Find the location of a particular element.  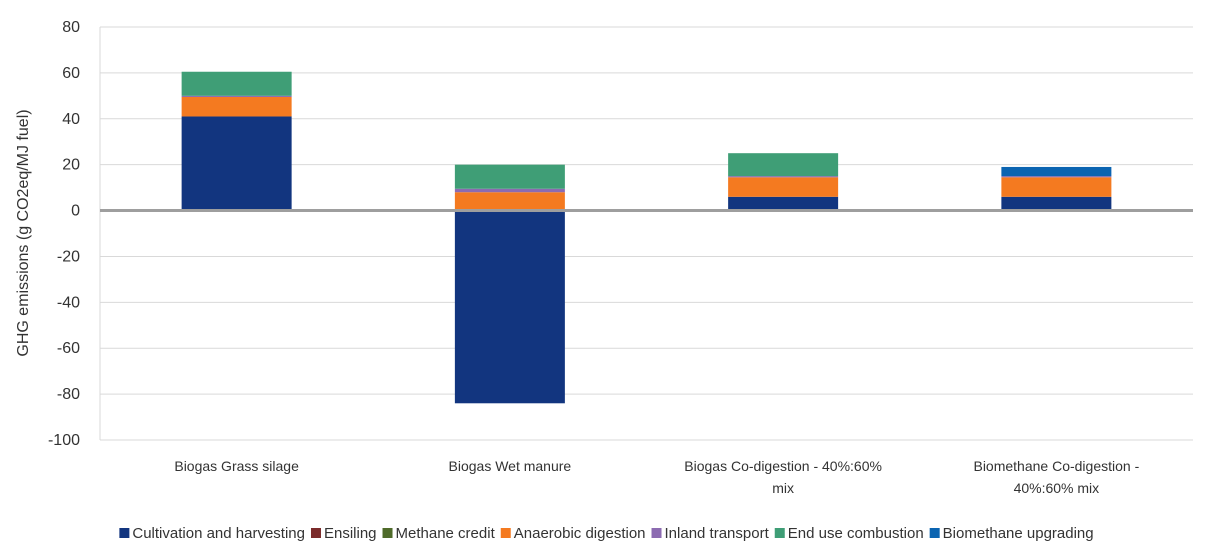

x-category-label-line: mix is located at coordinates (783, 488).